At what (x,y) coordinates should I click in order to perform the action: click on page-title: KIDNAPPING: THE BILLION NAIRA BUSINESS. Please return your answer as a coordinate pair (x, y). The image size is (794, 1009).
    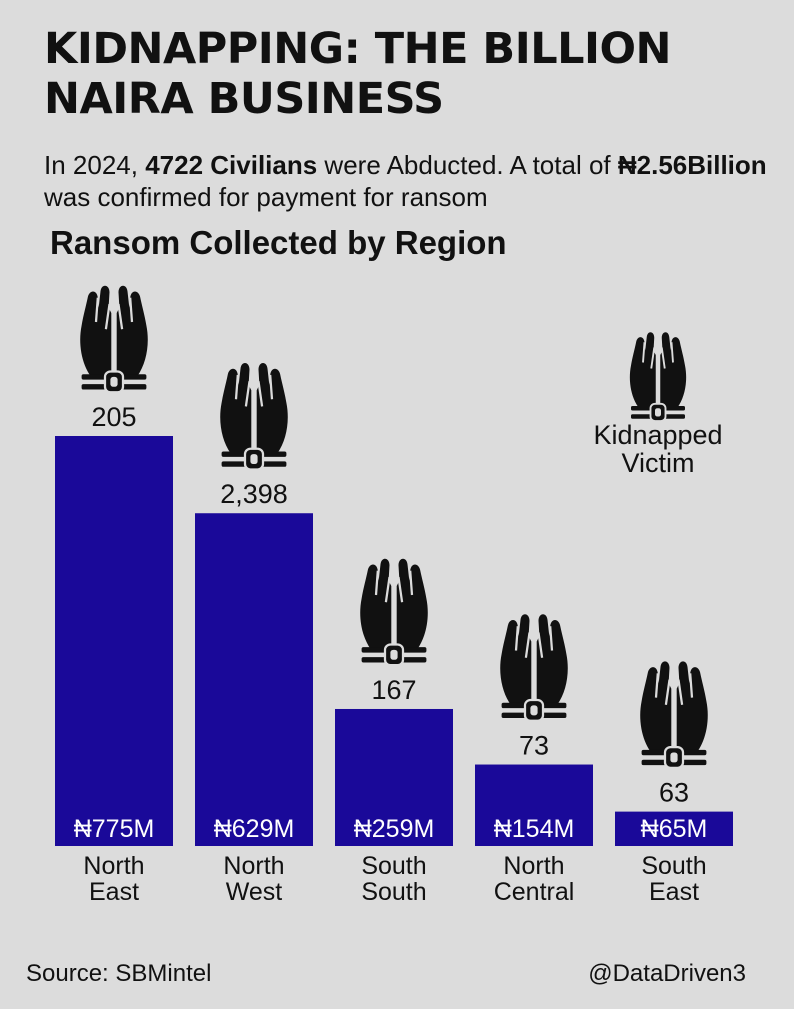
    Looking at the image, I should click on (404, 74).